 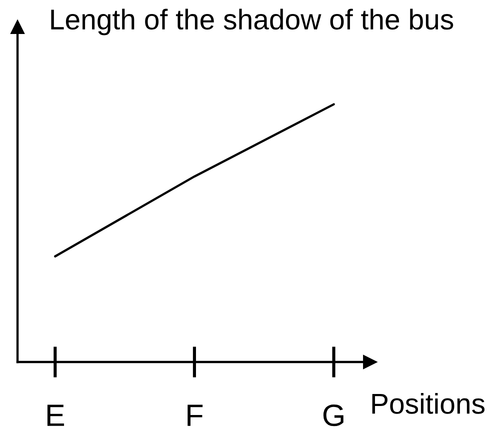 I want to click on x-tick-label: E, so click(x=55, y=415).